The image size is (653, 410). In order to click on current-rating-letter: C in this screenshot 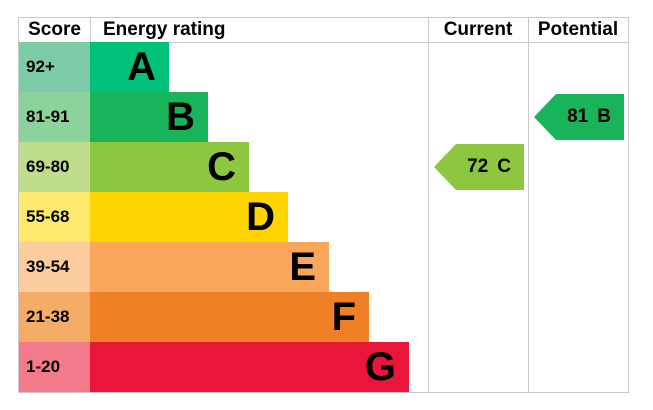, I will do `click(504, 166)`.